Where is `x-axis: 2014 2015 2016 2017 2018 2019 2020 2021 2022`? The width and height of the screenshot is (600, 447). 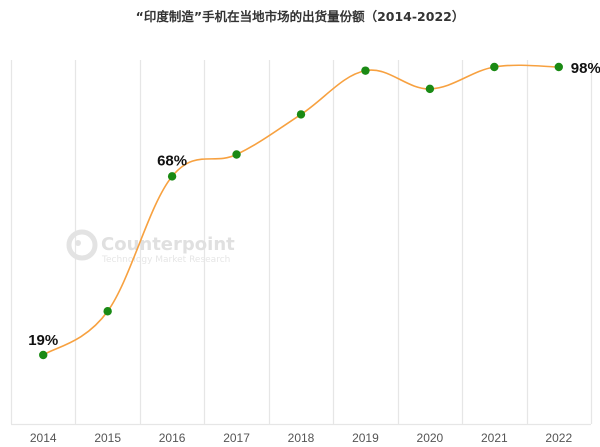
x-axis: 2014 2015 2016 2017 2018 2019 2020 2021 2022 is located at coordinates (301, 438).